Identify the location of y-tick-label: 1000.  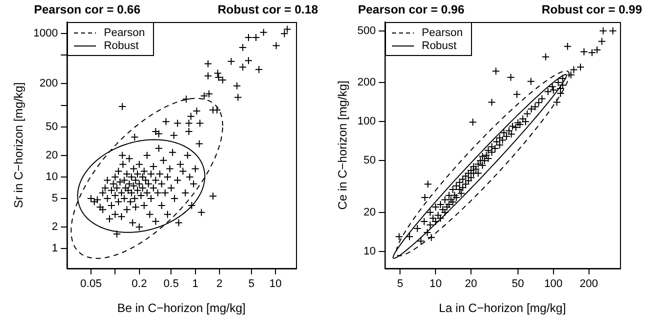
(45, 34).